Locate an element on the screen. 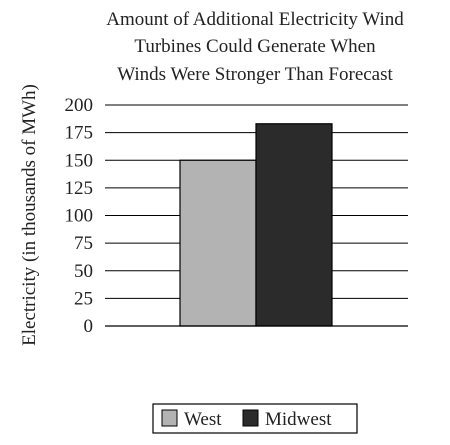 Image resolution: width=450 pixels, height=445 pixels. y-tick-label: 0 is located at coordinates (89, 326).